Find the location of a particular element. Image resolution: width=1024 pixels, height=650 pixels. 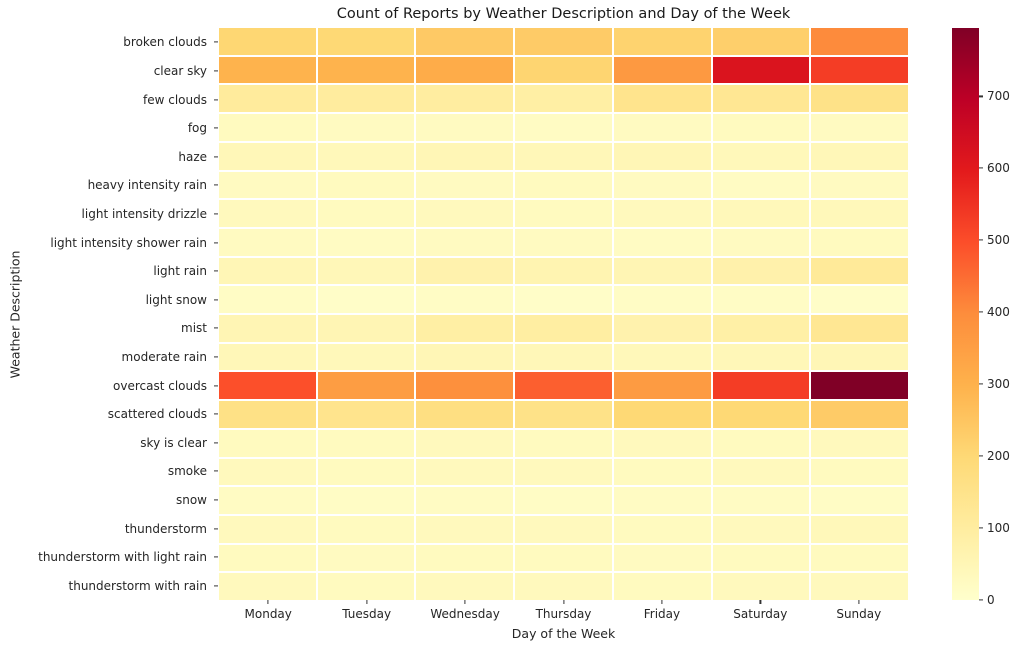

y-tick-label: clear sky is located at coordinates (180, 70).